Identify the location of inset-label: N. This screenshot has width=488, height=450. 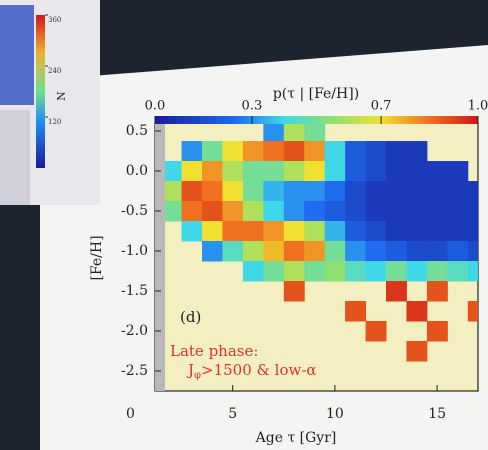
(61, 96).